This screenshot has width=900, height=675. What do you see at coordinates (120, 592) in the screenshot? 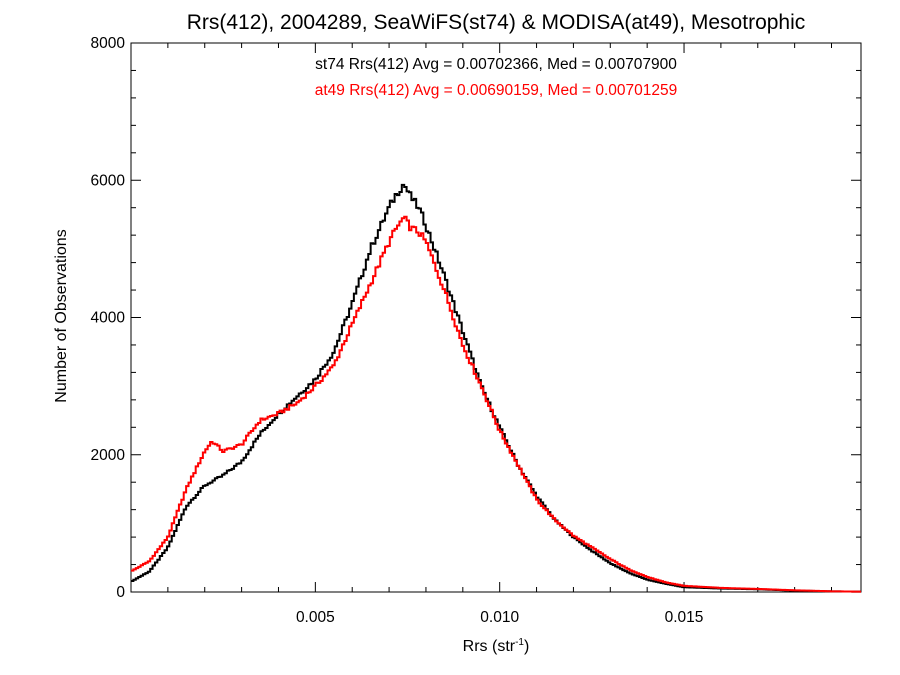
I see `y-tick-label: 0` at bounding box center [120, 592].